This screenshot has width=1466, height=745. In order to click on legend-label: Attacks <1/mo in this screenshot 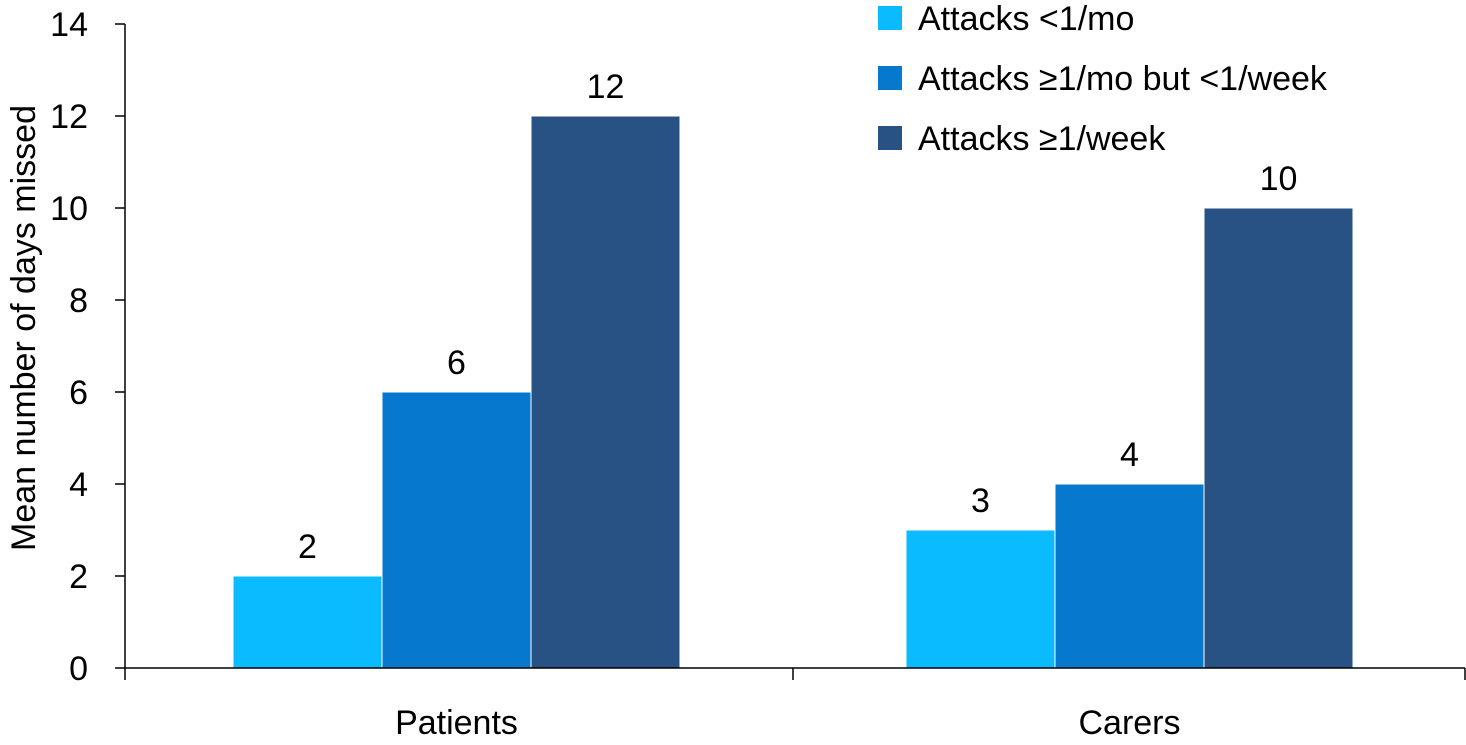, I will do `click(1026, 19)`.